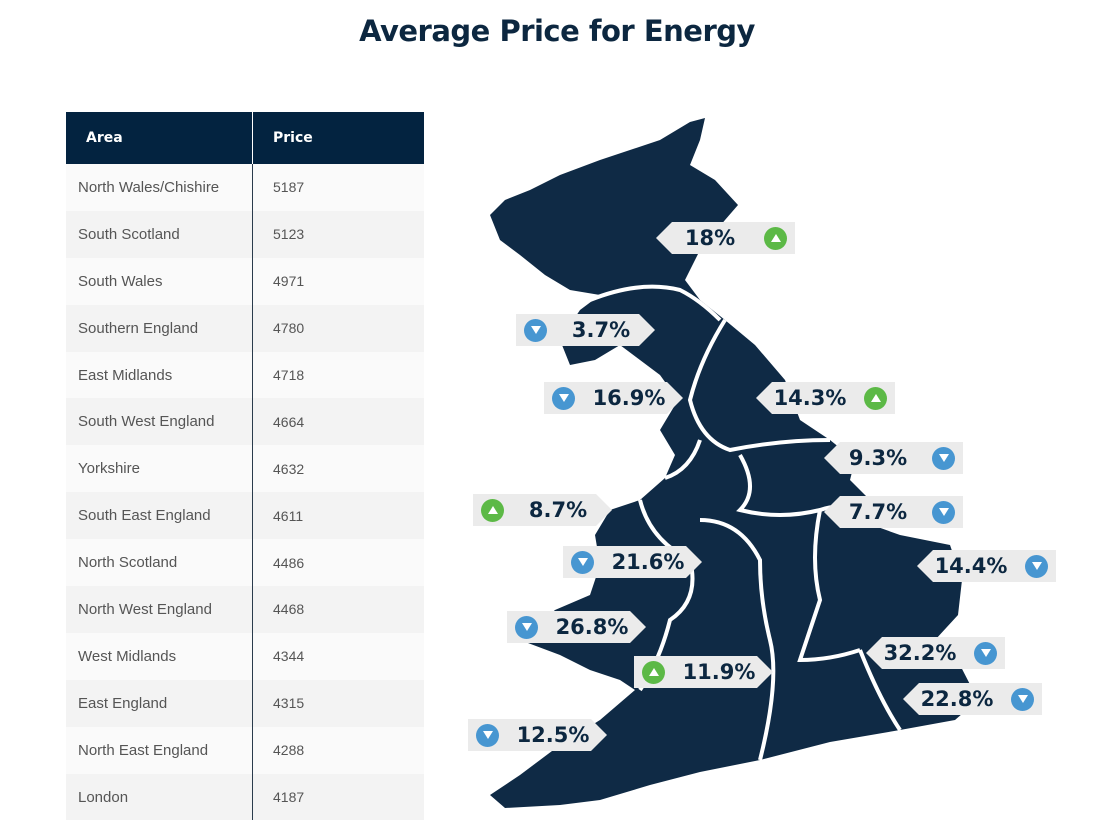 This screenshot has width=1114, height=820. I want to click on change-value: 32.2%, so click(920, 653).